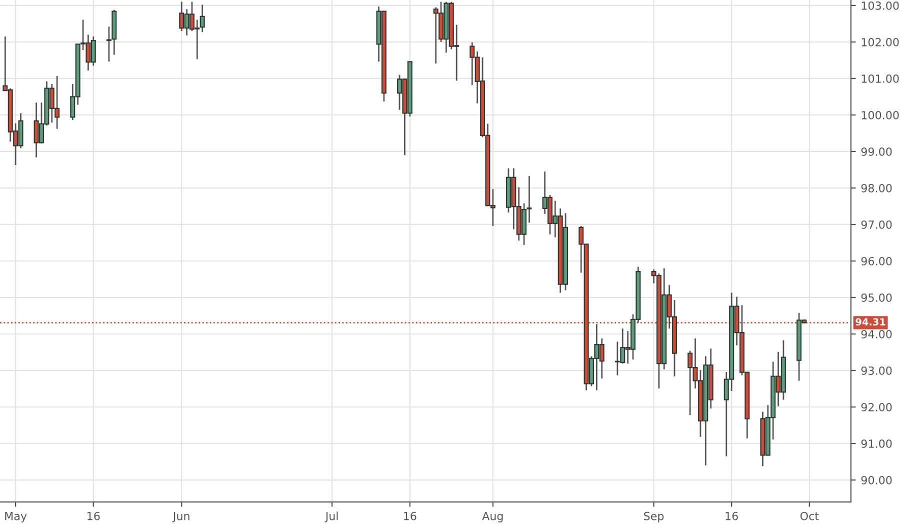 Image resolution: width=913 pixels, height=530 pixels. What do you see at coordinates (876, 261) in the screenshot?
I see `y-tick-label: 96.00` at bounding box center [876, 261].